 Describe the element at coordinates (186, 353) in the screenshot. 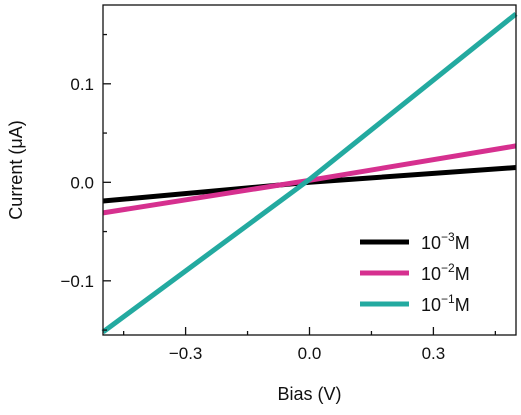

I see `x-tick-label: −0.3` at that location.